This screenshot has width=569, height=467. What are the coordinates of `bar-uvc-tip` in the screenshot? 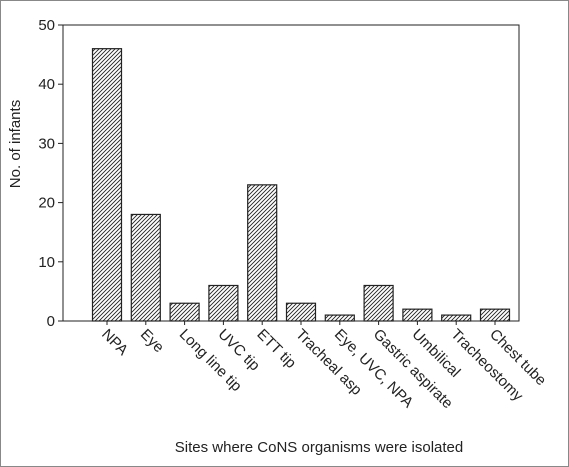 It's located at (223, 303).